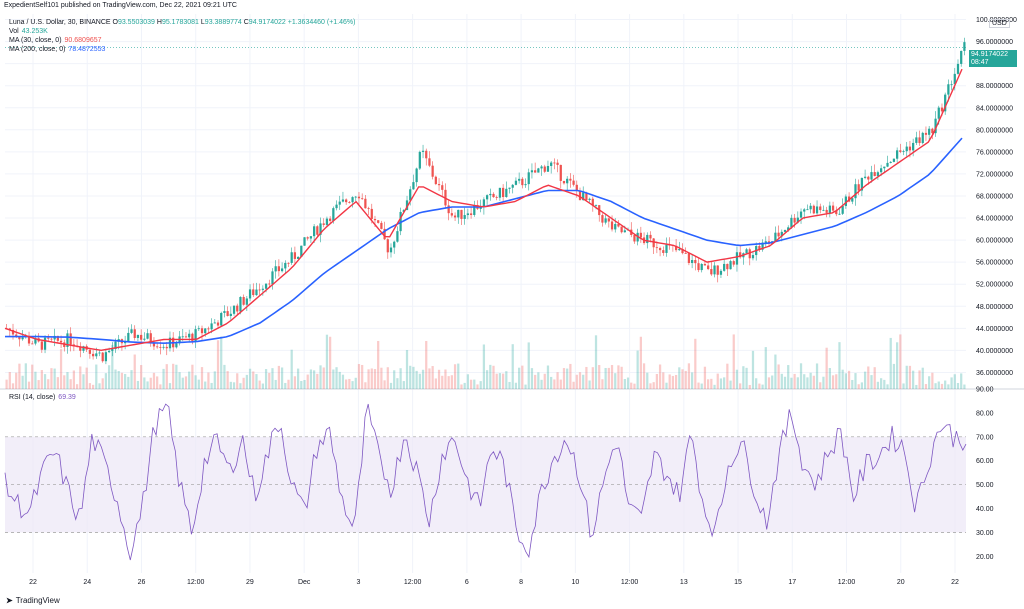 The image size is (1024, 609). Describe the element at coordinates (159, 22) in the screenshot. I see `ohlc-high-key: H` at that location.